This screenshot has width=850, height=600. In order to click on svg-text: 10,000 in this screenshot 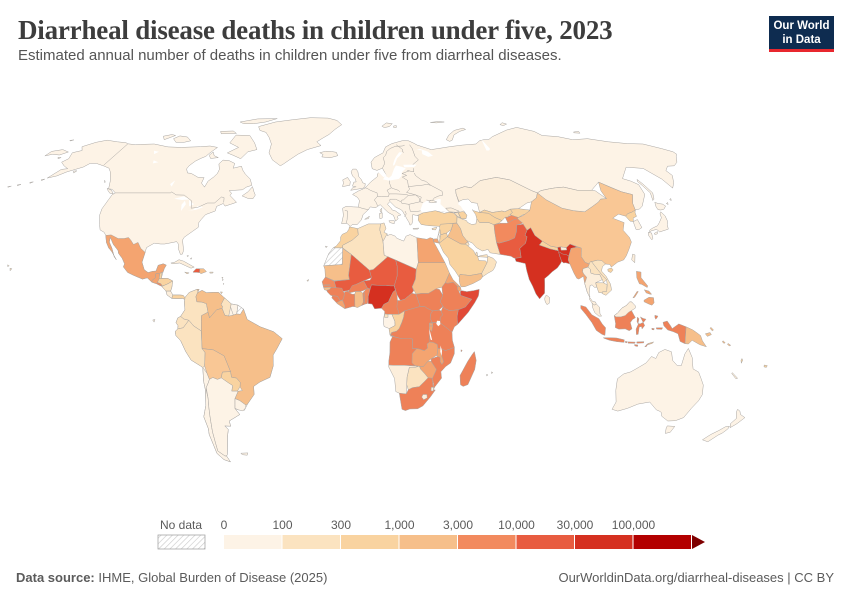, I will do `click(516, 525)`.